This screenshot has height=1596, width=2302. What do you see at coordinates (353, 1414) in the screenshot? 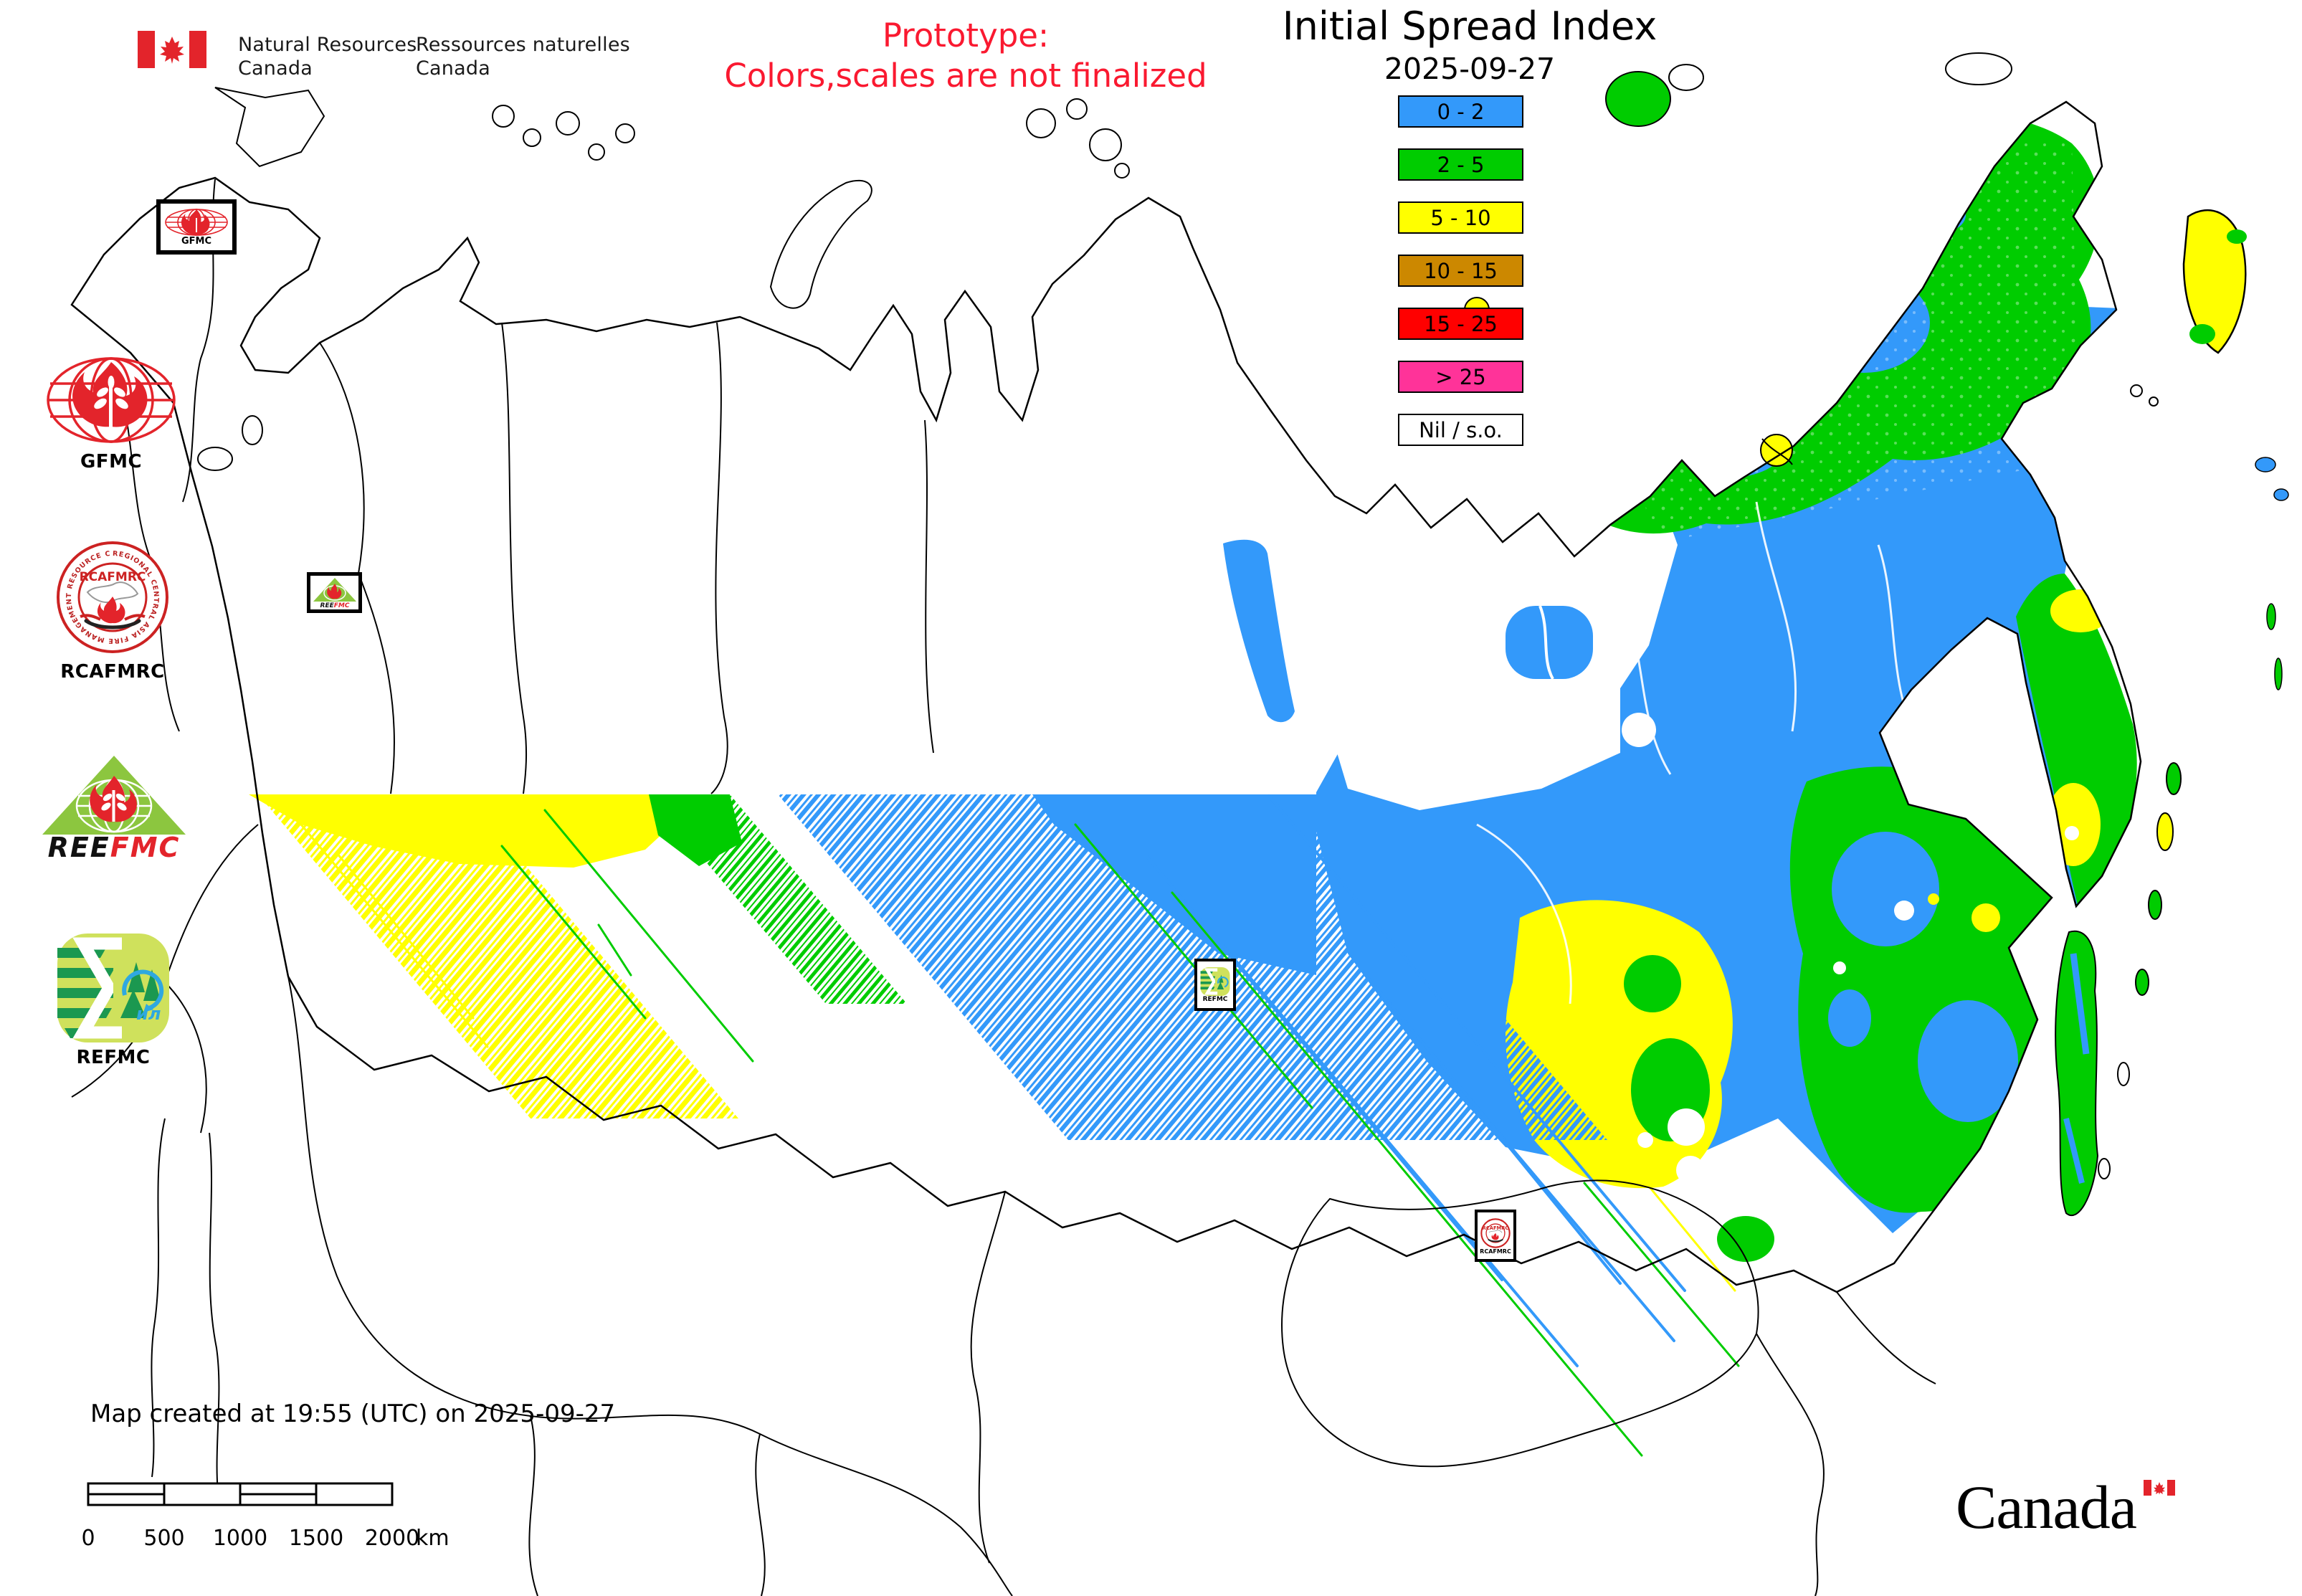
I see `created-timestamp: Map created at 19:55 (UTC) on 2025-09-27` at bounding box center [353, 1414].